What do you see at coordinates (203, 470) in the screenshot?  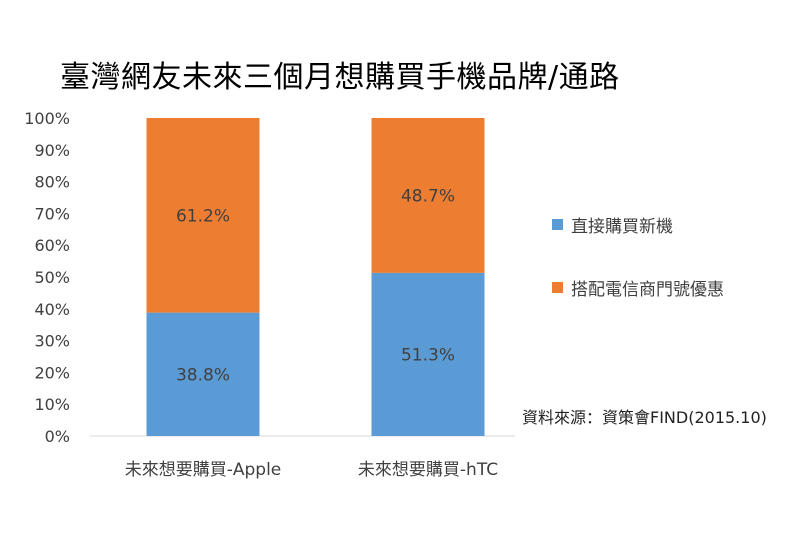 I see `x-category-label: 未來想要購買-Apple` at bounding box center [203, 470].